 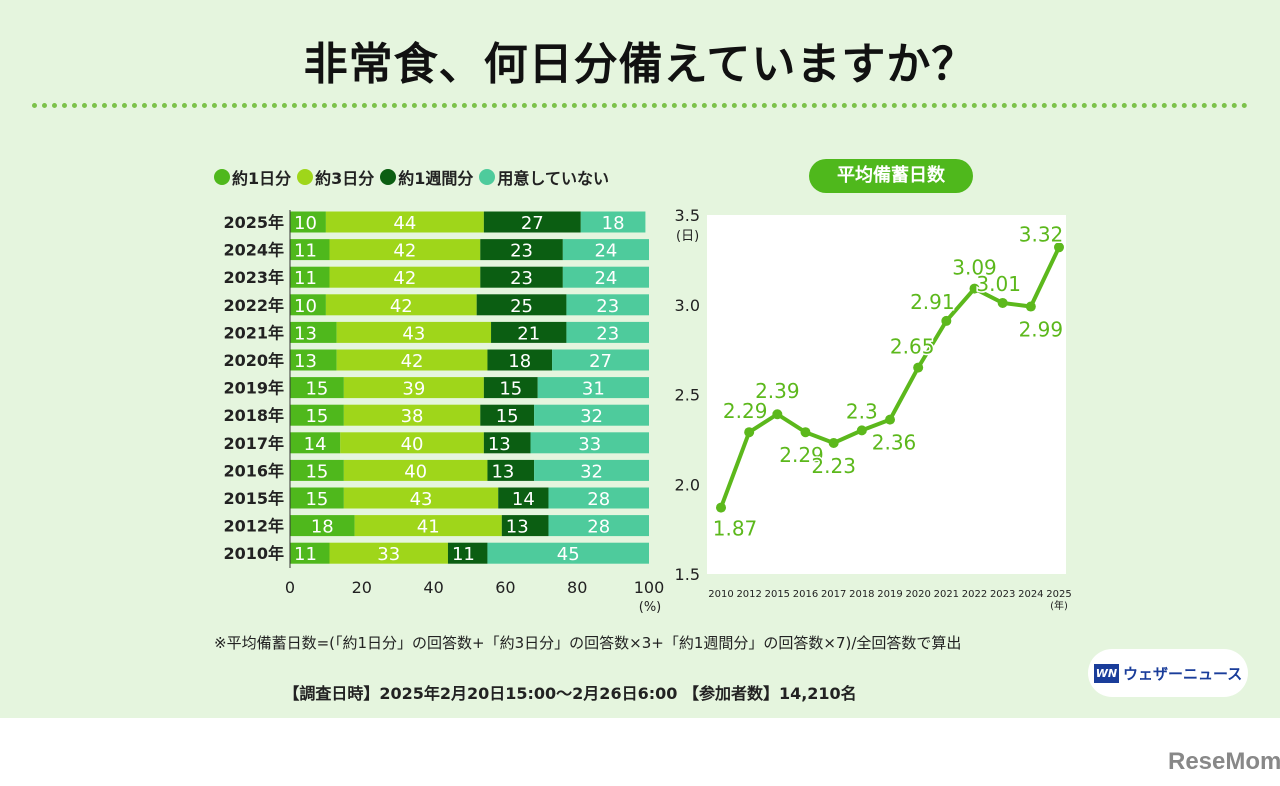 I want to click on legend-item: 約1週間分, so click(x=426, y=177).